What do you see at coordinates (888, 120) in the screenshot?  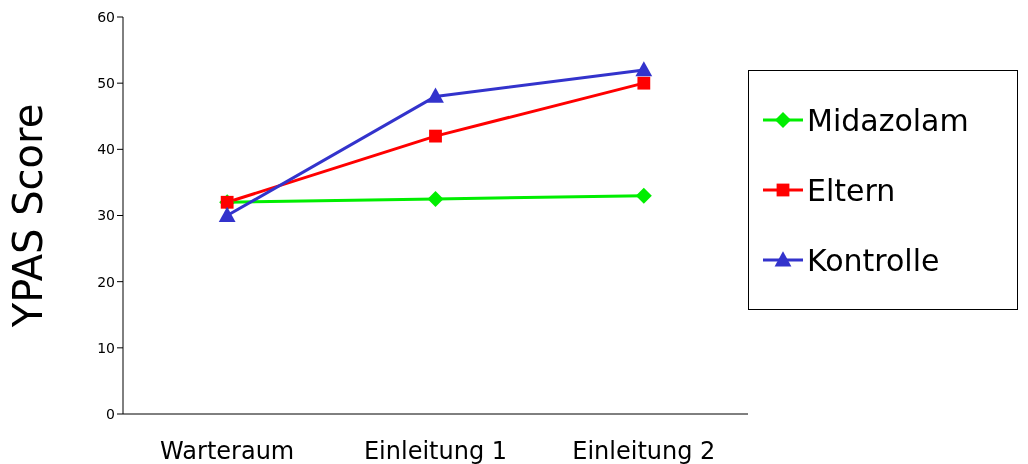 I see `legend-label: Midazolam` at bounding box center [888, 120].